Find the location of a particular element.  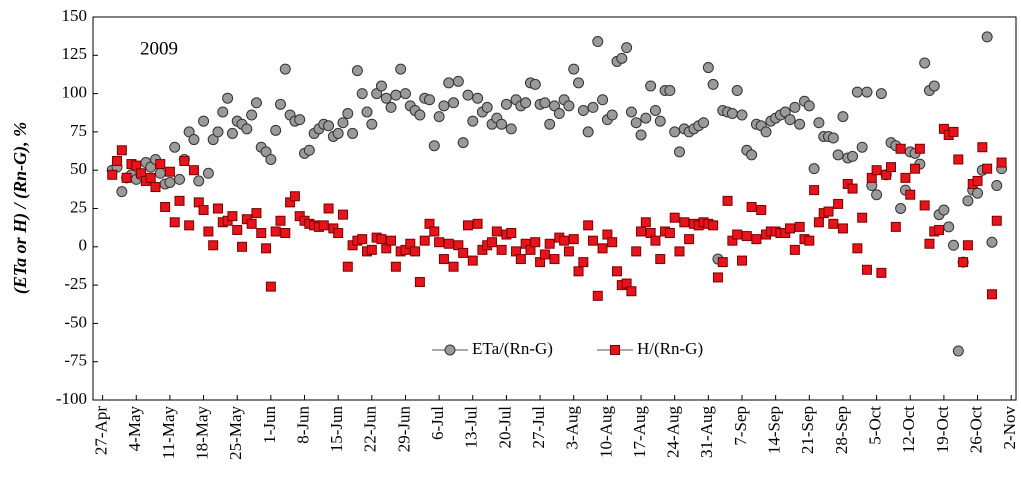

y-tick-label: -100 is located at coordinates (71, 398).